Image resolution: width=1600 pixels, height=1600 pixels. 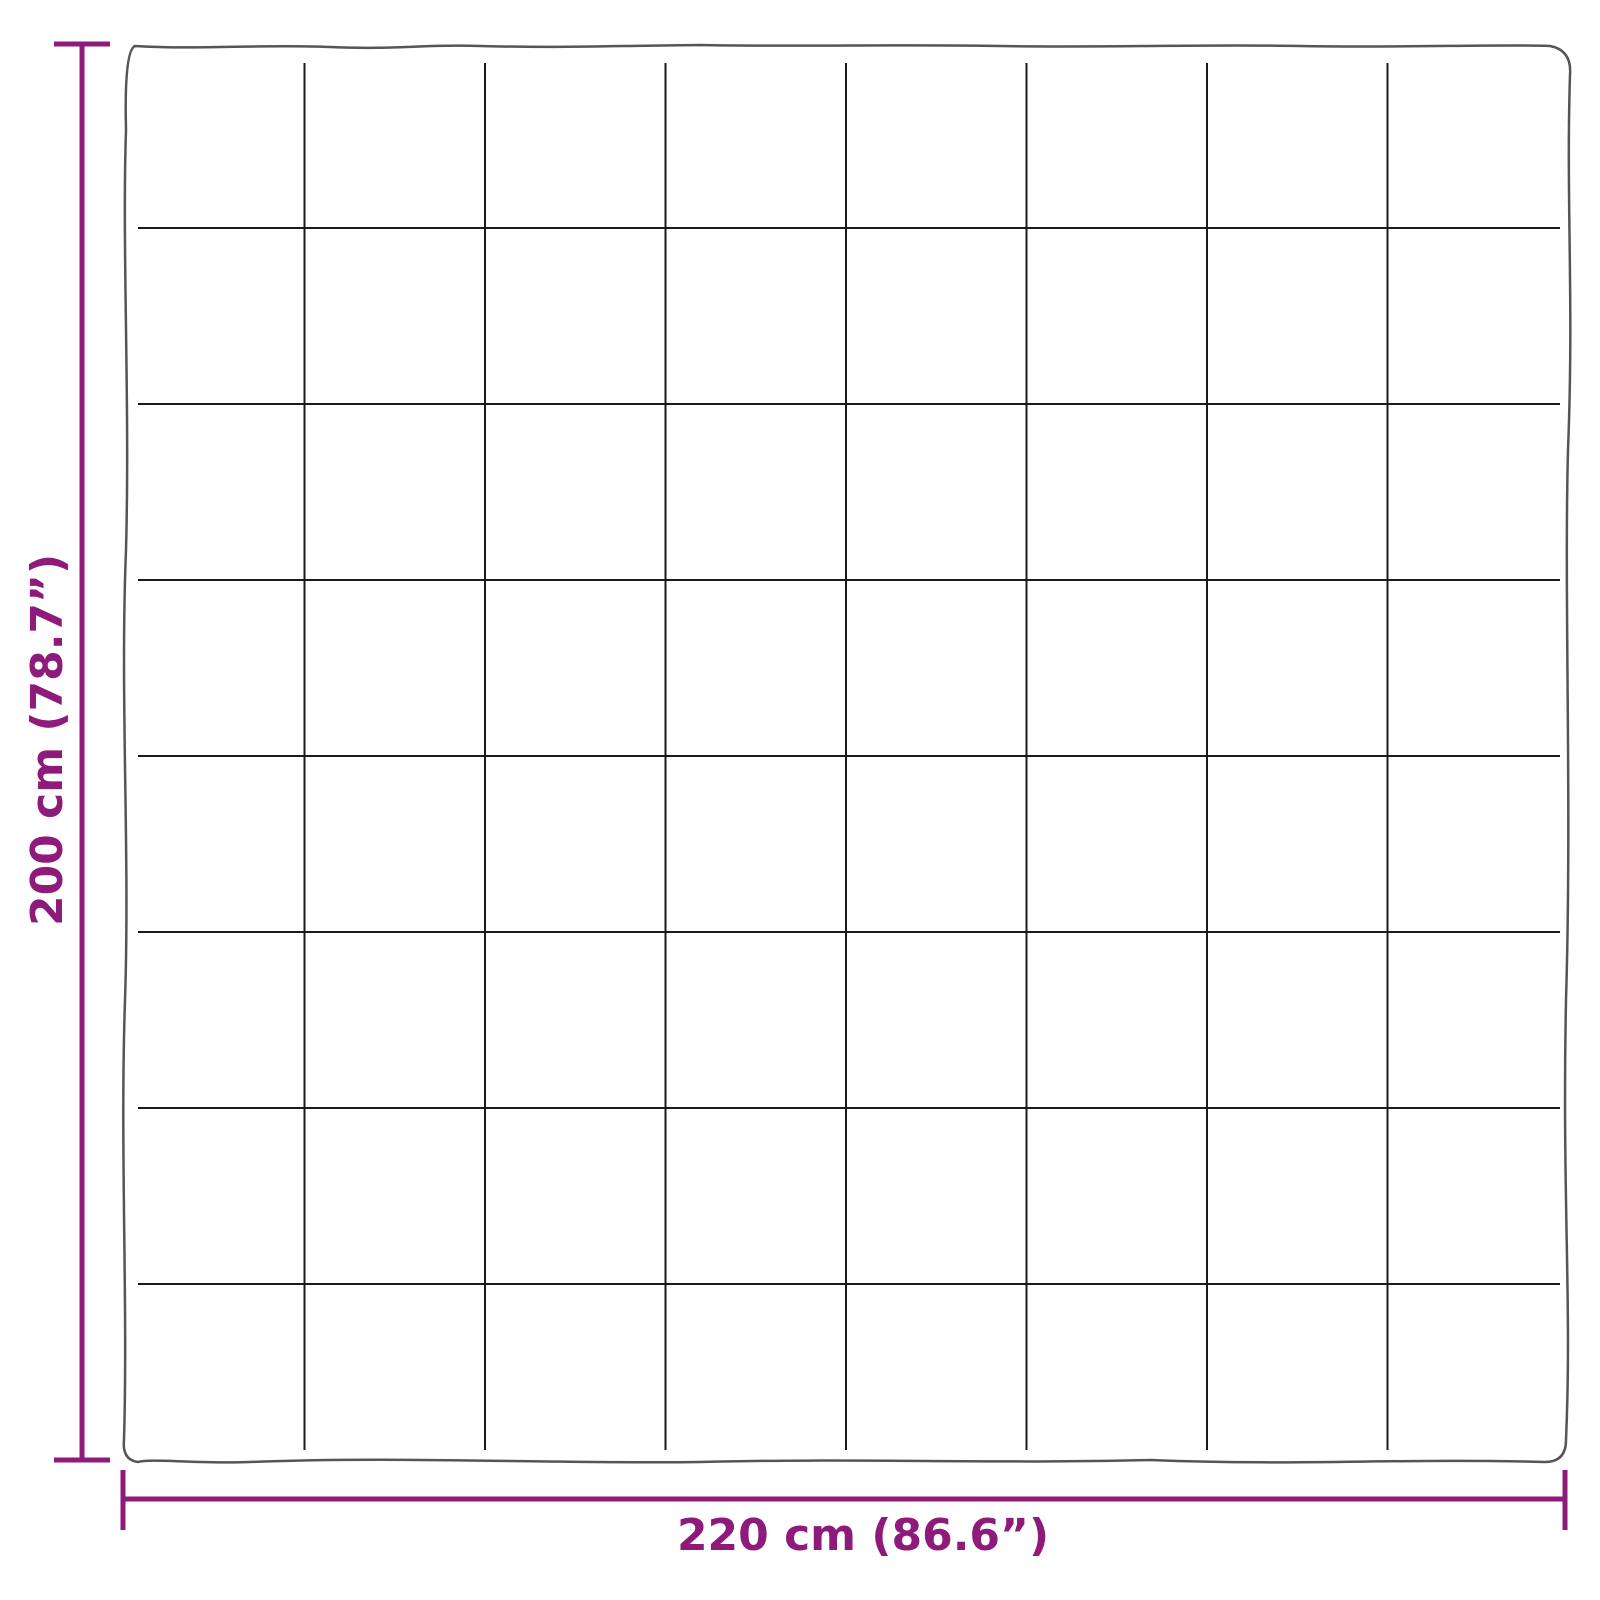 What do you see at coordinates (863, 1535) in the screenshot?
I see `width-label: 220 cm (86.6”)` at bounding box center [863, 1535].